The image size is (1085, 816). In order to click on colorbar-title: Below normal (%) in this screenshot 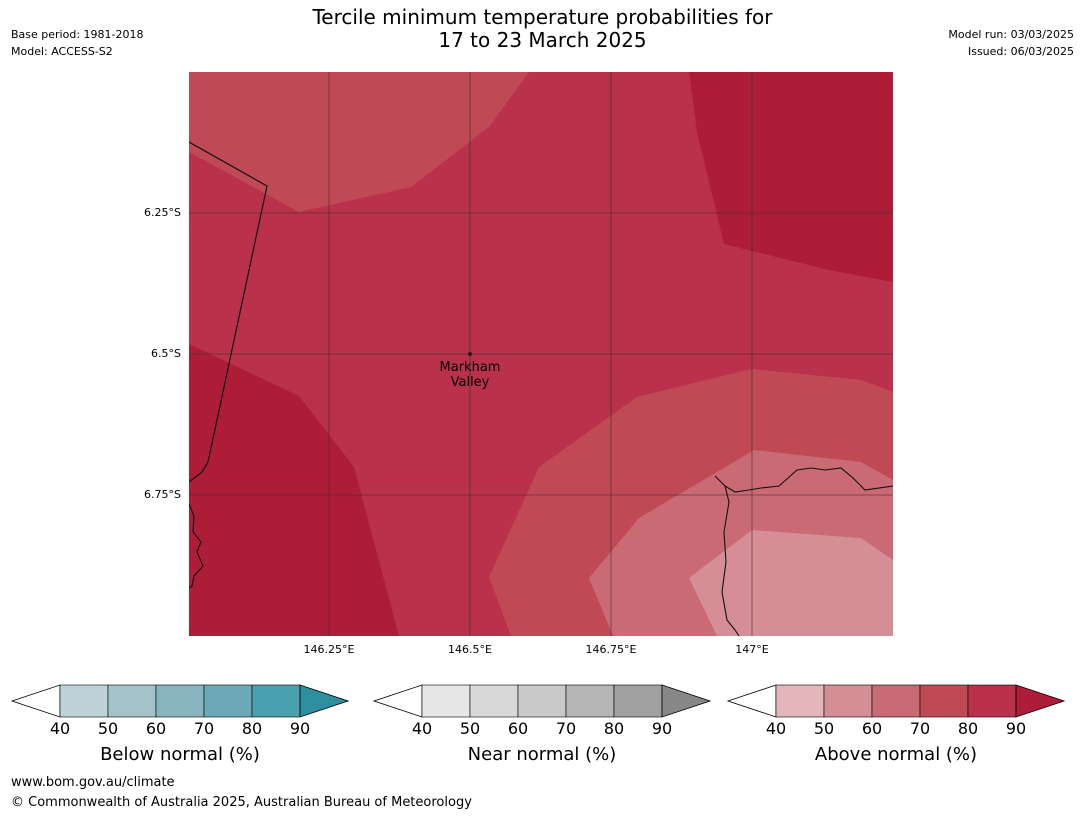, I will do `click(180, 754)`.